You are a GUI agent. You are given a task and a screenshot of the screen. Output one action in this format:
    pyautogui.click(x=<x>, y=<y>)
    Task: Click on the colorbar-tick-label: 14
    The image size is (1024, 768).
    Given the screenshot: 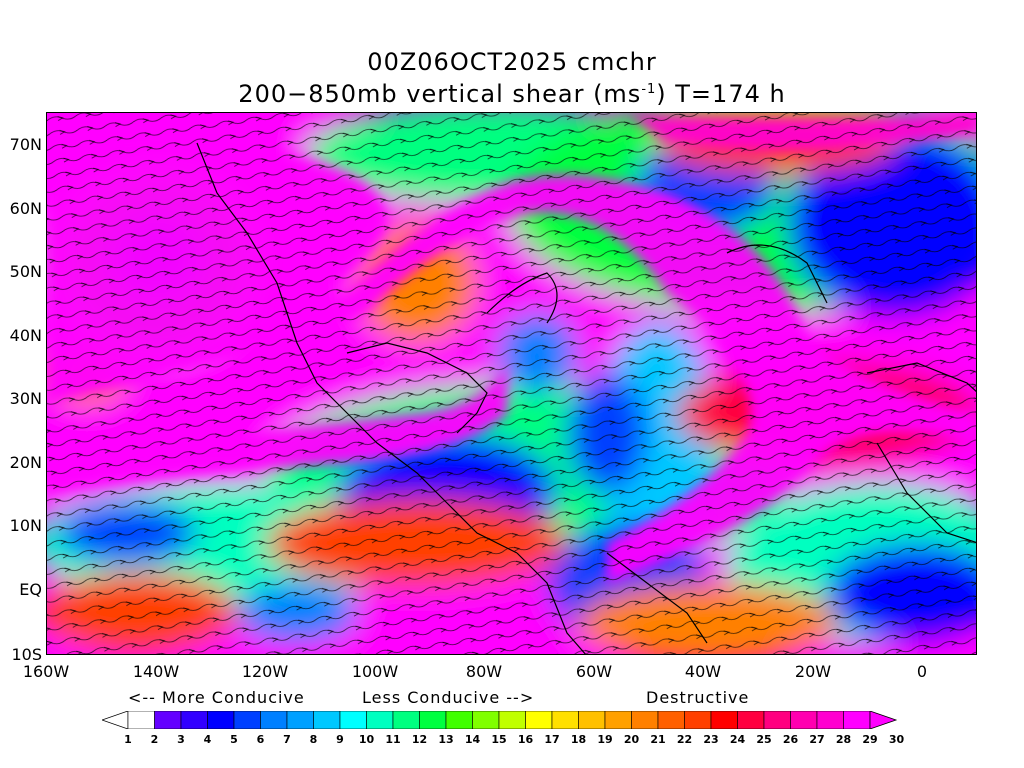 What is the action you would take?
    pyautogui.click(x=472, y=739)
    